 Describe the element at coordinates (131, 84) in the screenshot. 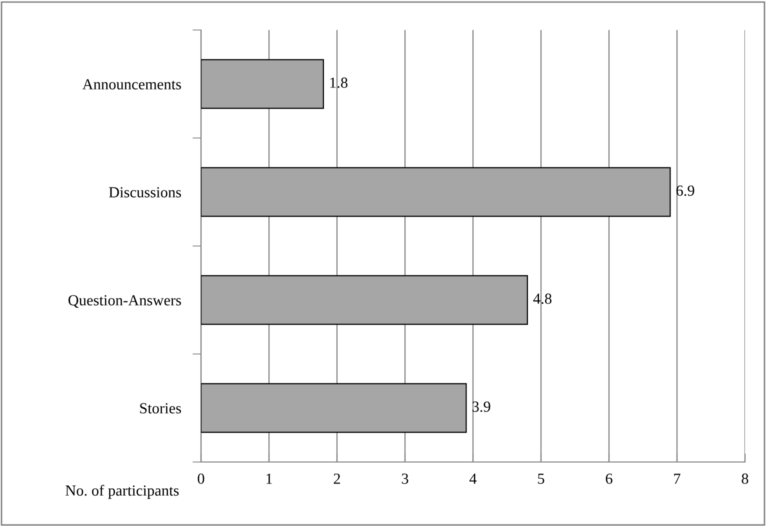

I see `y-tick-label: Announcements` at that location.